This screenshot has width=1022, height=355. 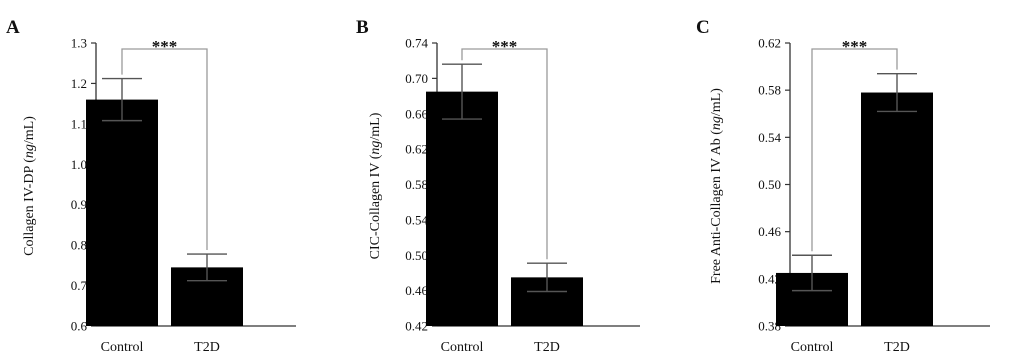 I want to click on y-tick-label: 1.0, so click(x=79, y=164).